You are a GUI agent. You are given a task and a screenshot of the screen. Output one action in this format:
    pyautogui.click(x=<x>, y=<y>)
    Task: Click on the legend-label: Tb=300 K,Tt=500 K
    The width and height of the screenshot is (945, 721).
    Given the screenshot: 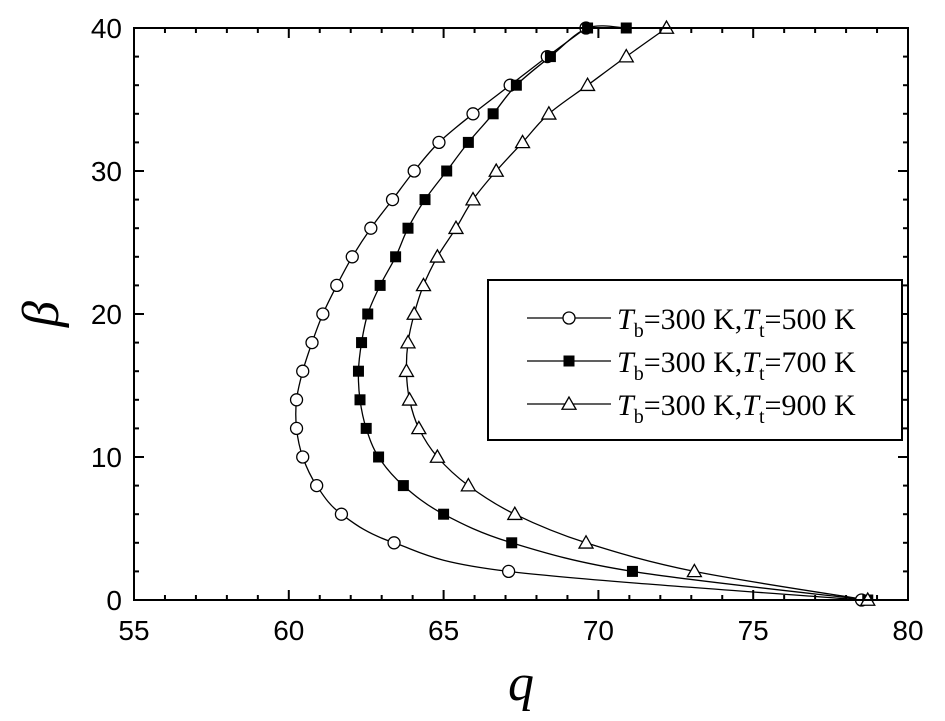 What is the action you would take?
    pyautogui.click(x=736, y=322)
    